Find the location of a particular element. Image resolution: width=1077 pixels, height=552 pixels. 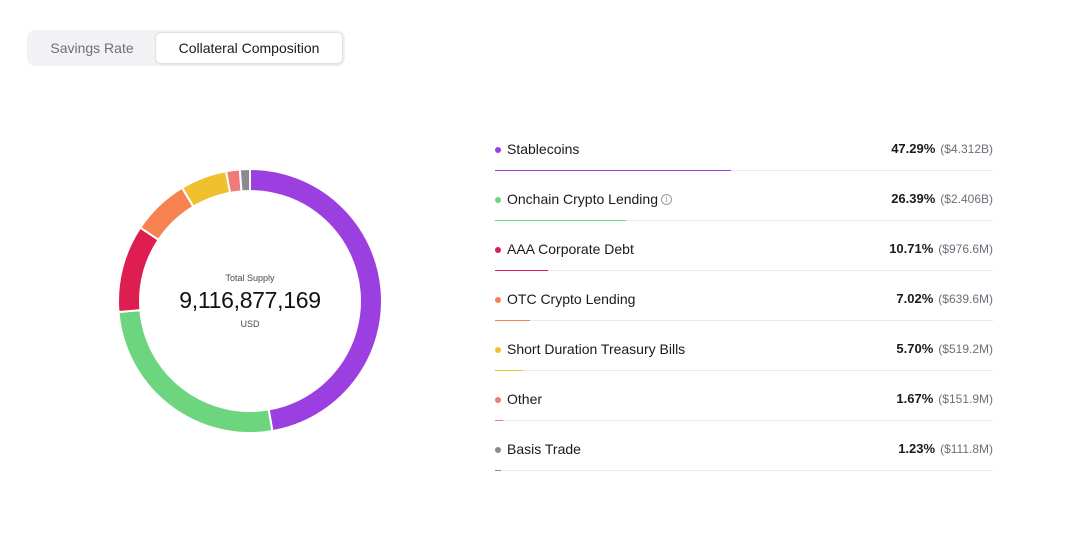

legend-amount: ($151.9M) is located at coordinates (965, 399).